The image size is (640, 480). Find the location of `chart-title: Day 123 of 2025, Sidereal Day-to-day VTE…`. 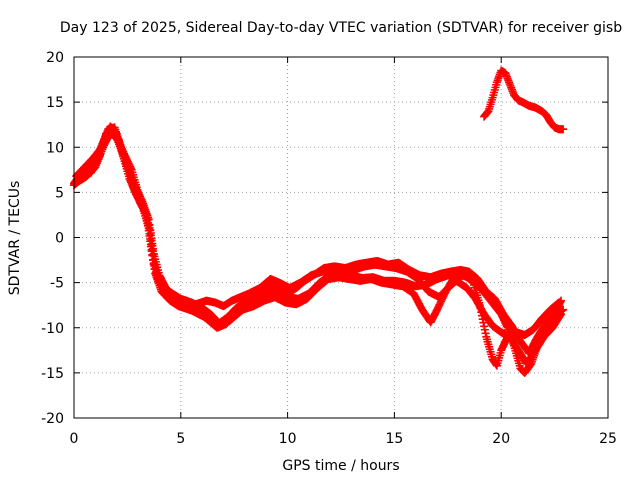

chart-title: Day 123 of 2025, Sidereal Day-to-day VTE… is located at coordinates (341, 28).